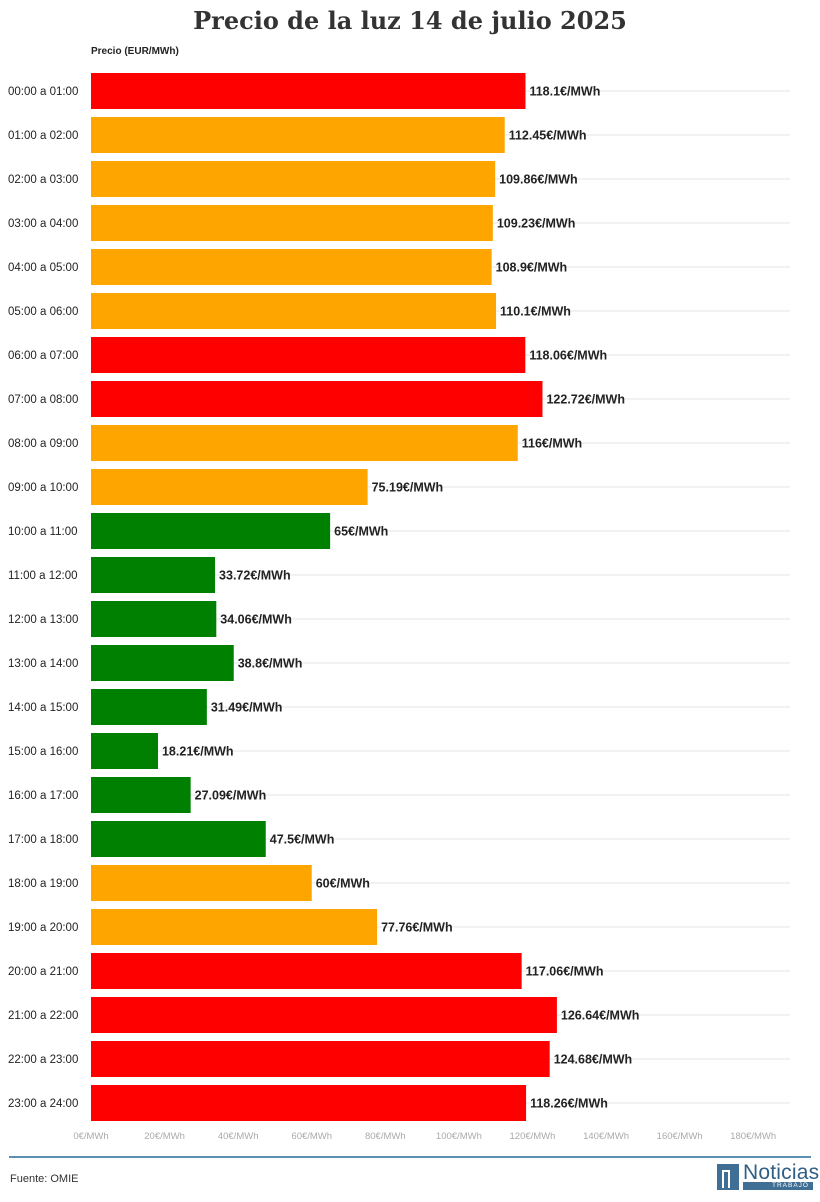 This screenshot has width=820, height=1202. Describe the element at coordinates (600, 1016) in the screenshot. I see `value-label: 126.64€/MWh` at that location.